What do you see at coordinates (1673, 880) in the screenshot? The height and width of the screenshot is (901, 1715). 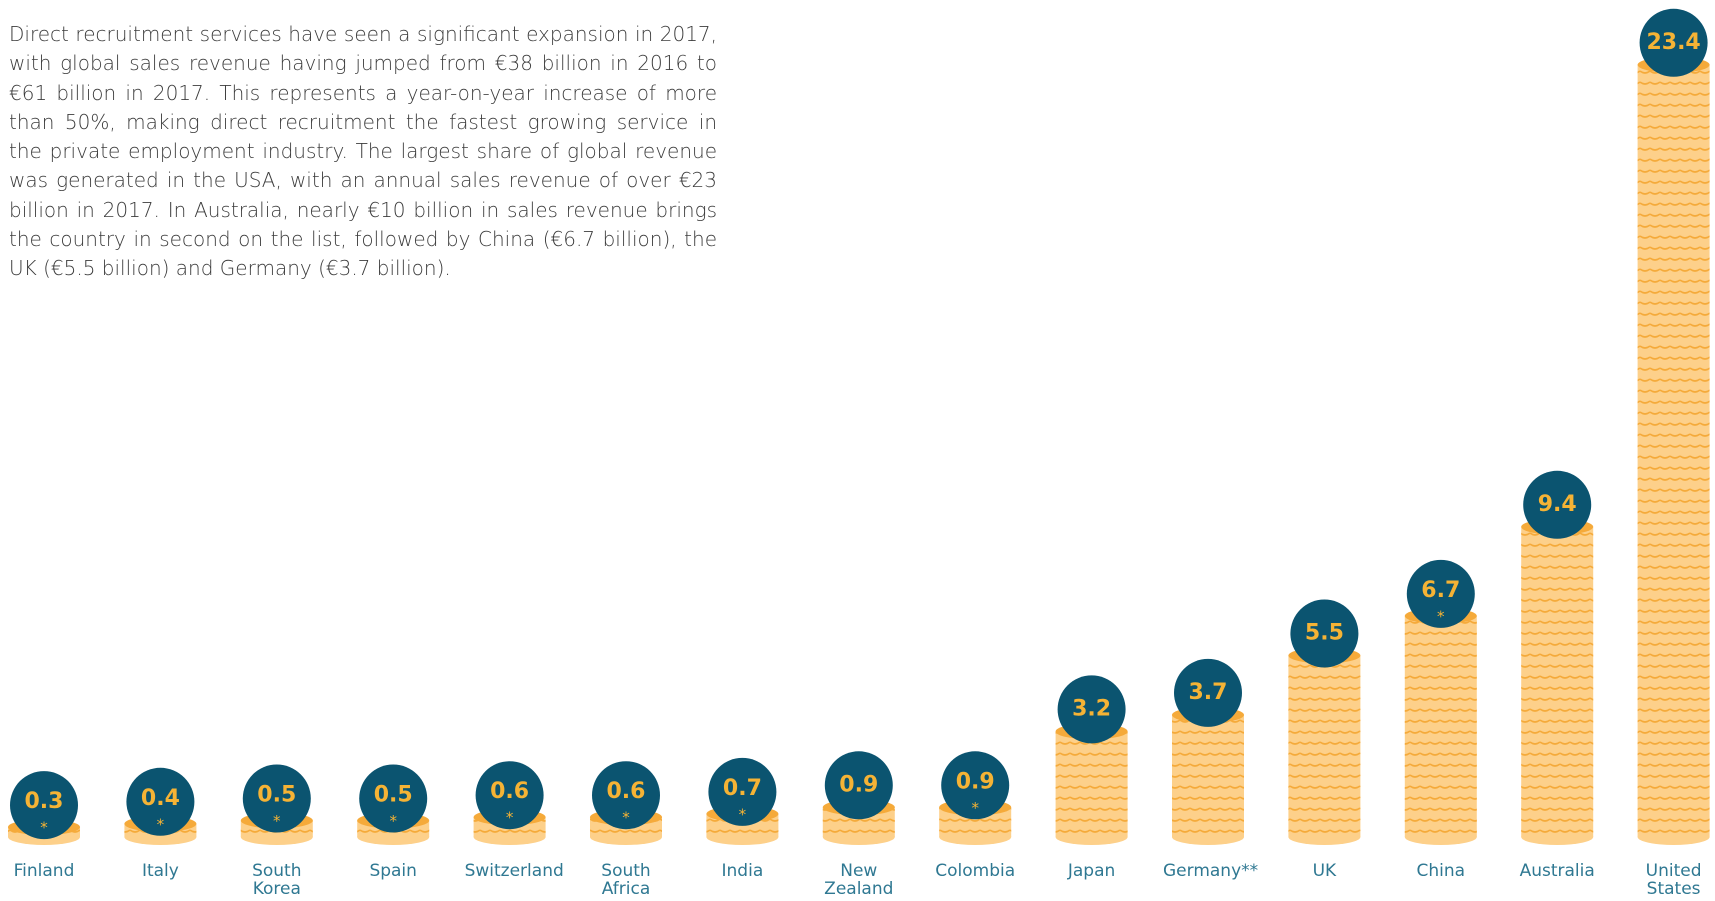 I see `category-label: United States` at bounding box center [1673, 880].